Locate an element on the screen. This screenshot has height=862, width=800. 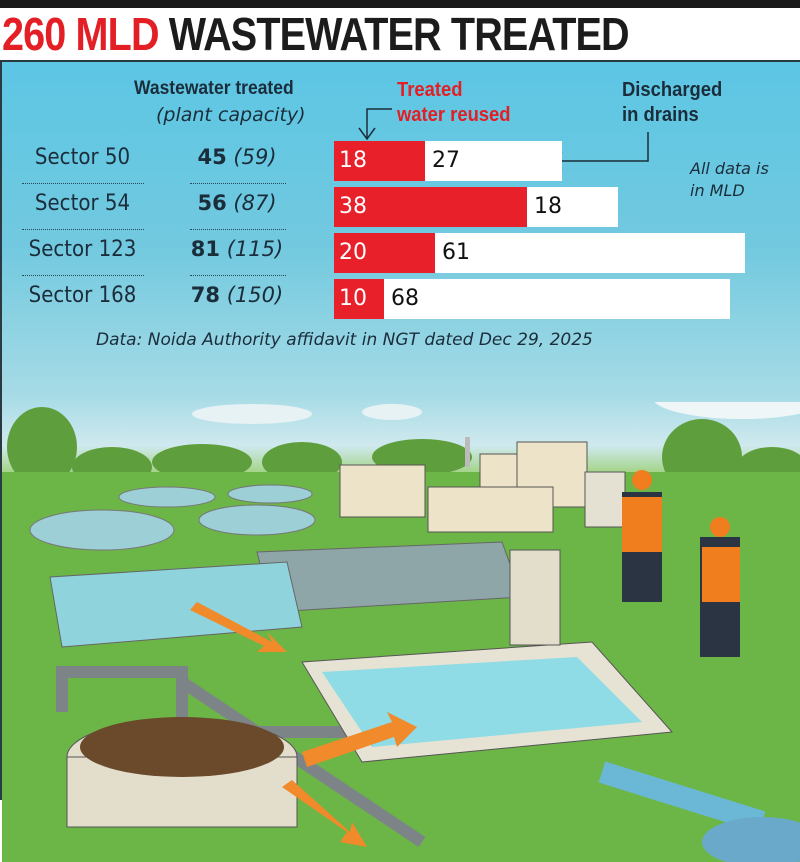
table-row: Sector 54 56 (87) 38 18 is located at coordinates (401, 210).